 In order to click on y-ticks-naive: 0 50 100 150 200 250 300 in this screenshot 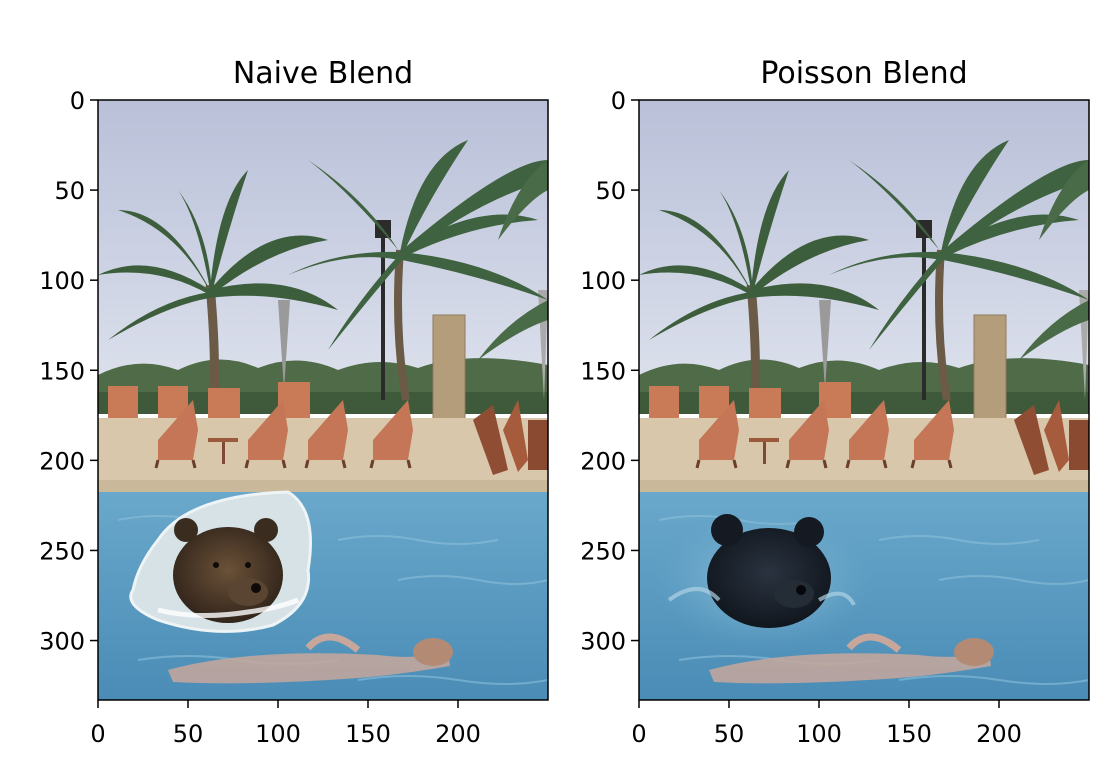, I will do `click(68, 371)`.